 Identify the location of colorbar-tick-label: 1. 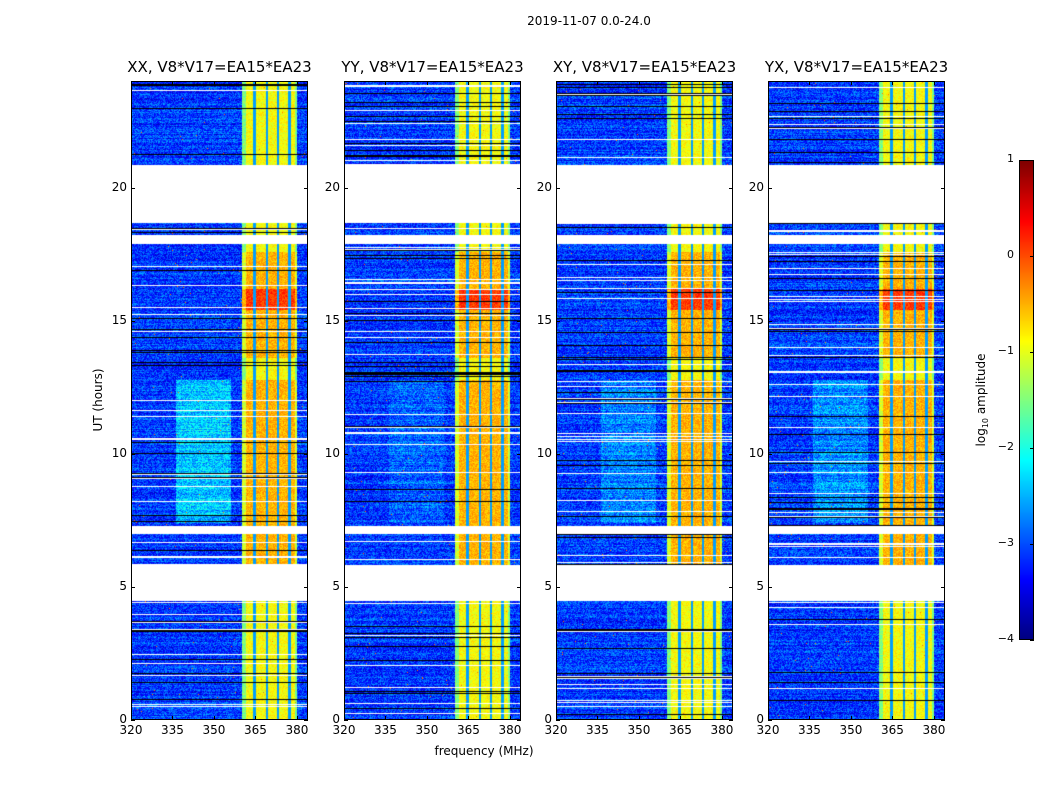
(1010, 158).